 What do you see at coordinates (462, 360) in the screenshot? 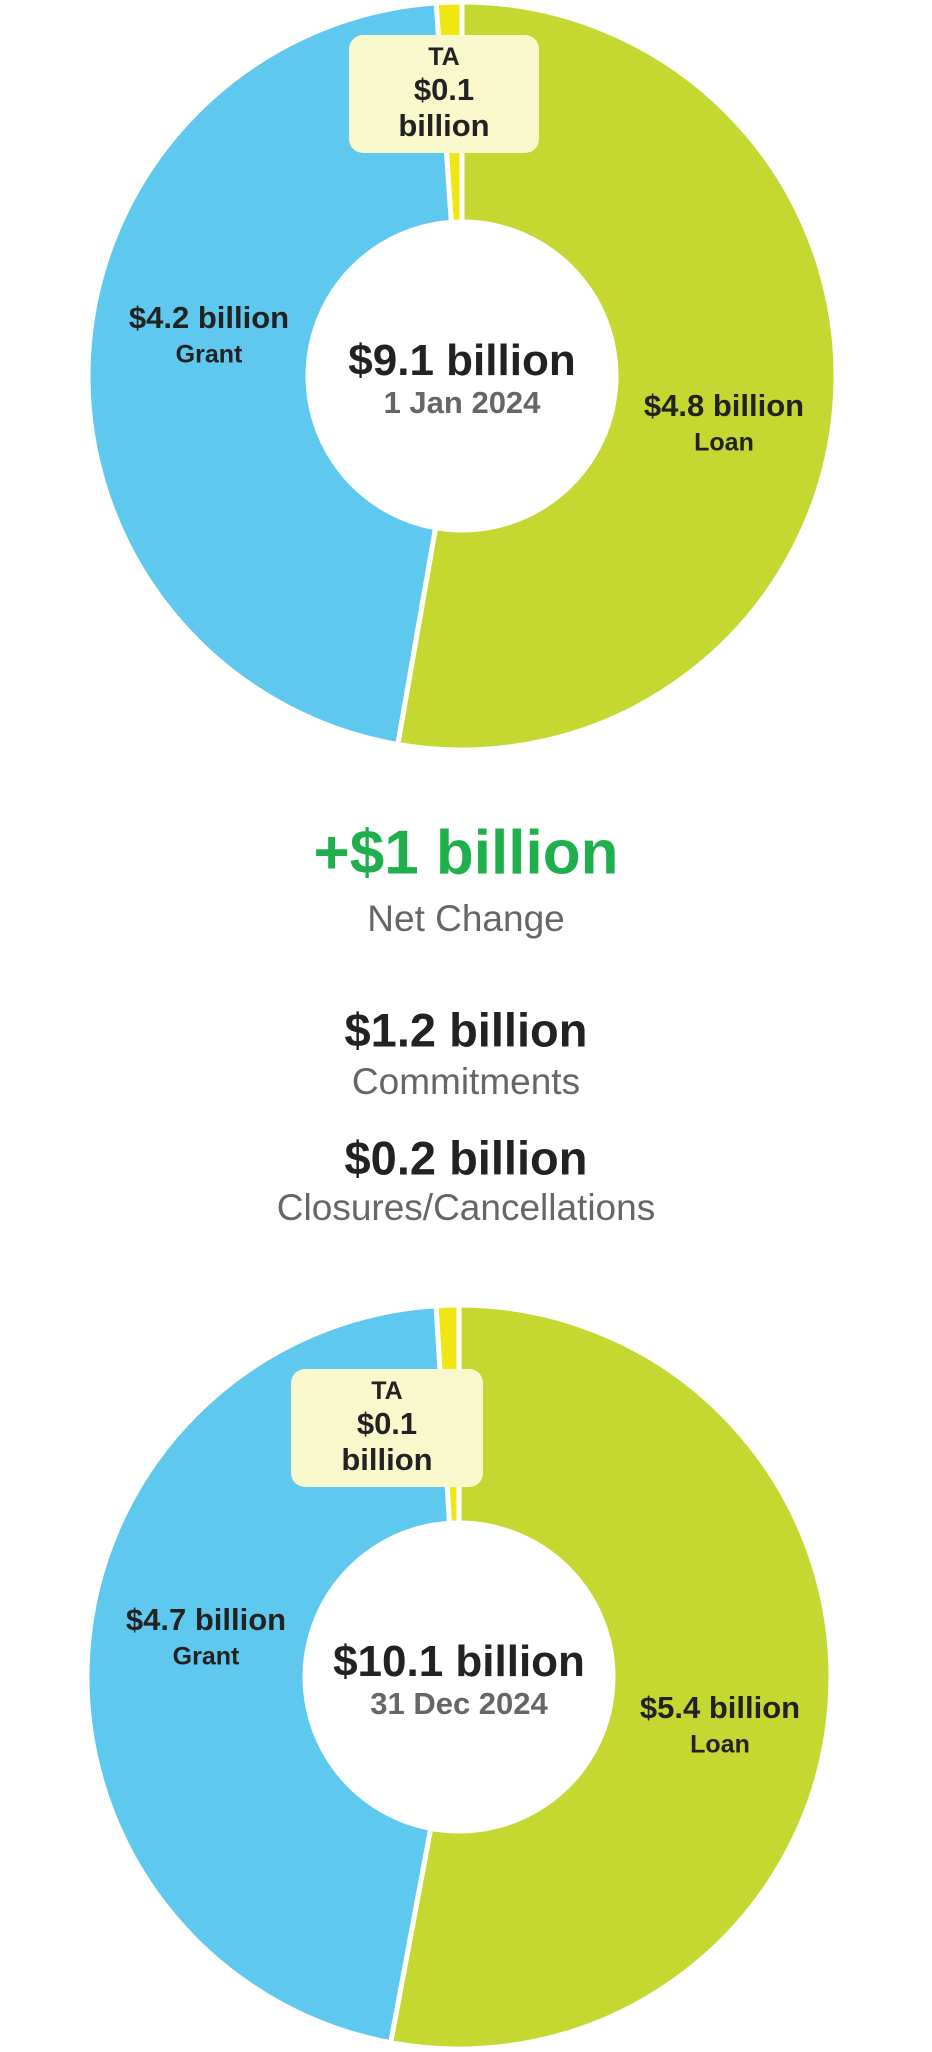
I see `center-total: $9.1 billion` at bounding box center [462, 360].